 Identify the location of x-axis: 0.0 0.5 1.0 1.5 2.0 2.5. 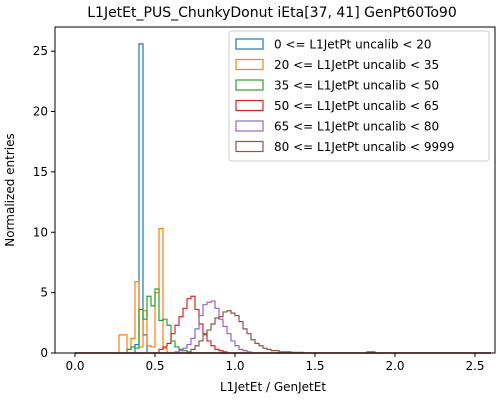
(275, 363).